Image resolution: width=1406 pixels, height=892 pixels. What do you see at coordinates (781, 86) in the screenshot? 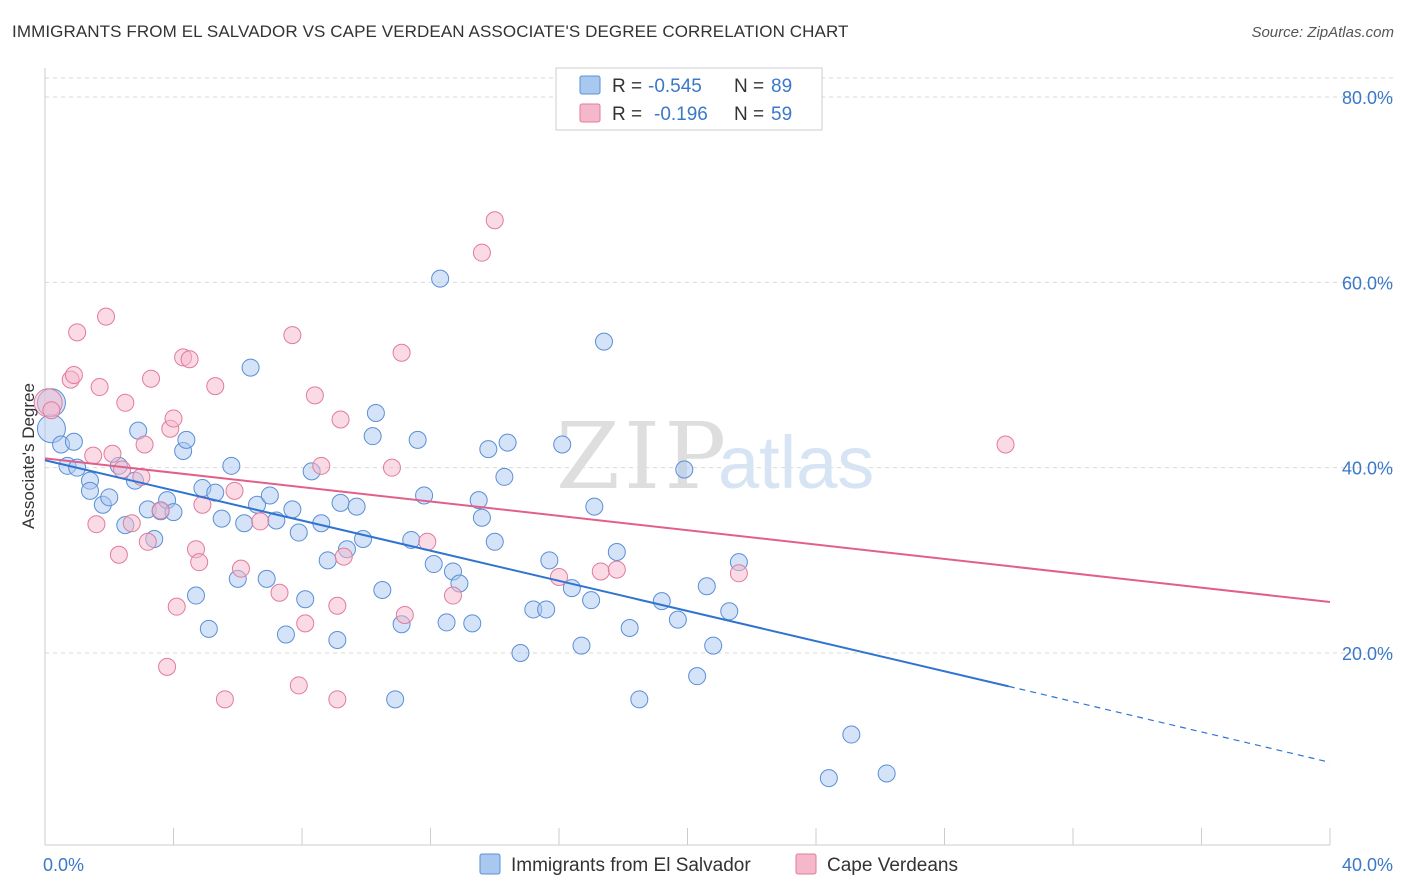
I see `legend-n-value-1: 89` at bounding box center [781, 86].